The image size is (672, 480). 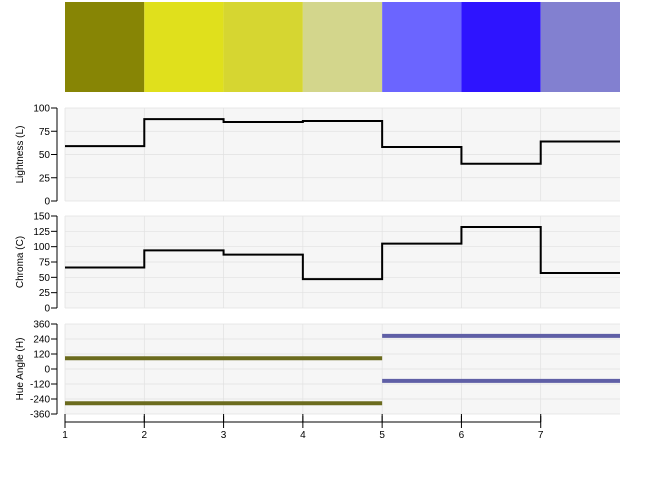 I want to click on y-tick-label: -240, so click(x=40, y=400).